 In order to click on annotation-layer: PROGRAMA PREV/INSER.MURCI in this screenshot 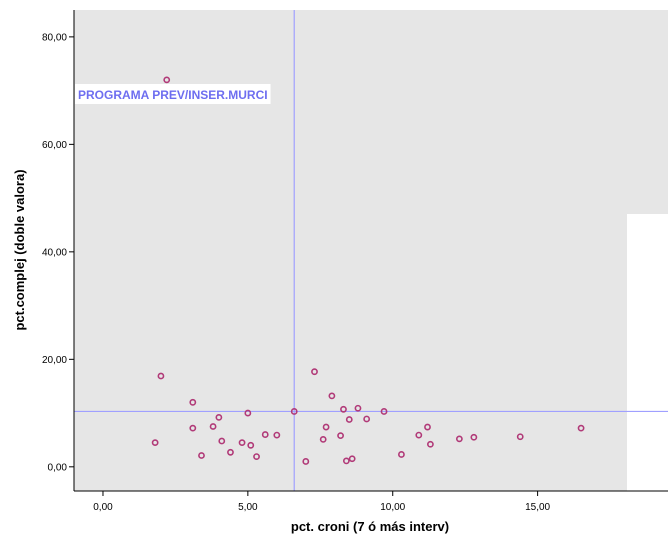, I will do `click(173, 94)`.